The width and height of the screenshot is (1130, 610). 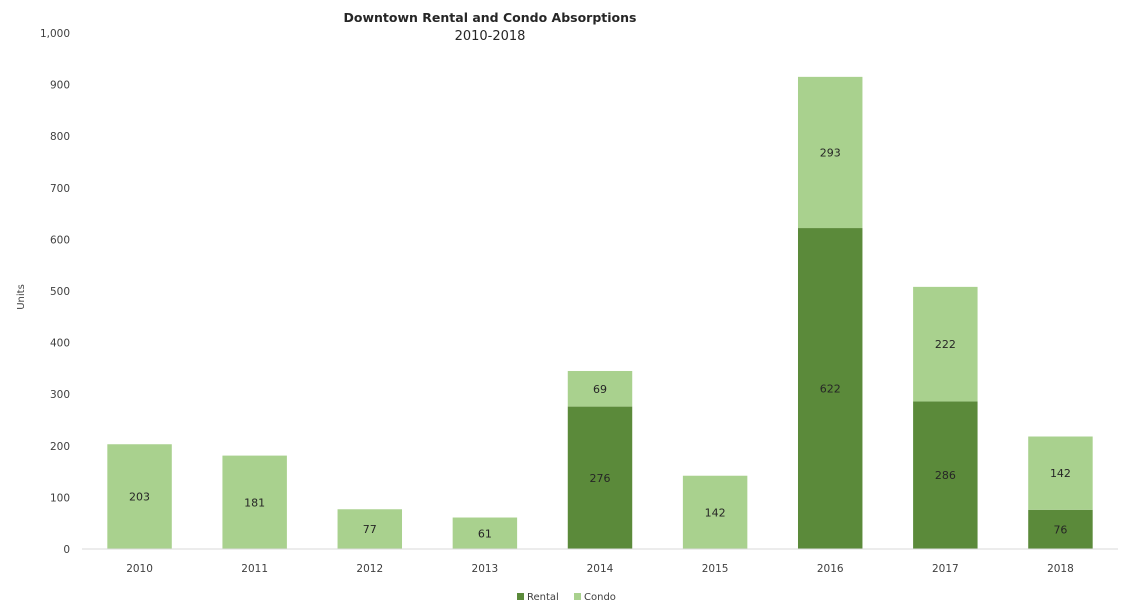 I want to click on bar-condo-2013, so click(x=485, y=533).